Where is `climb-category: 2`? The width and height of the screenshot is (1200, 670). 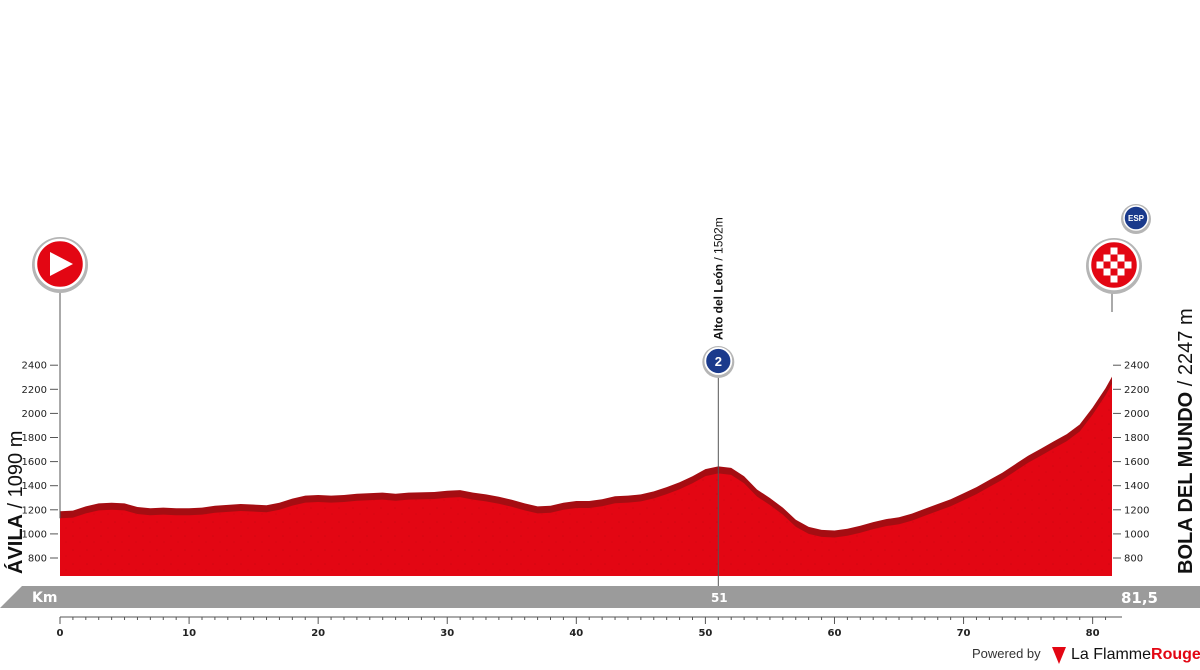
climb-category: 2 is located at coordinates (718, 361).